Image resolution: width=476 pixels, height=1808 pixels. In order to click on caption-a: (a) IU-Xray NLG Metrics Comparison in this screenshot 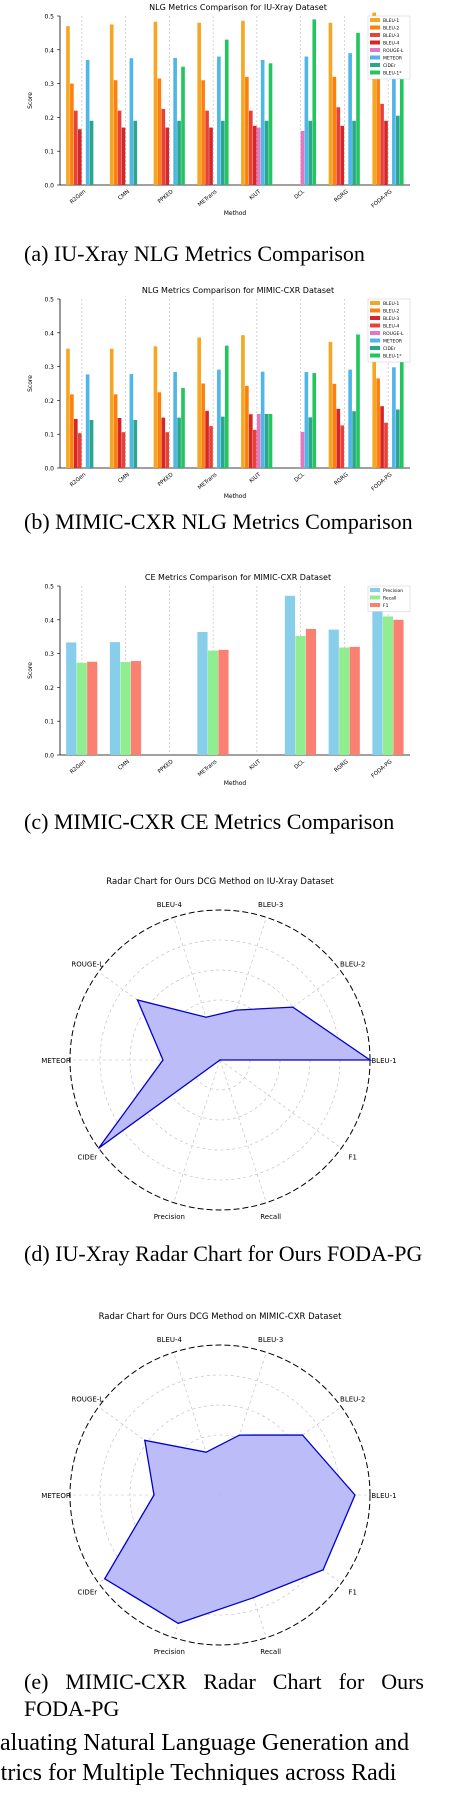, I will do `click(194, 253)`.